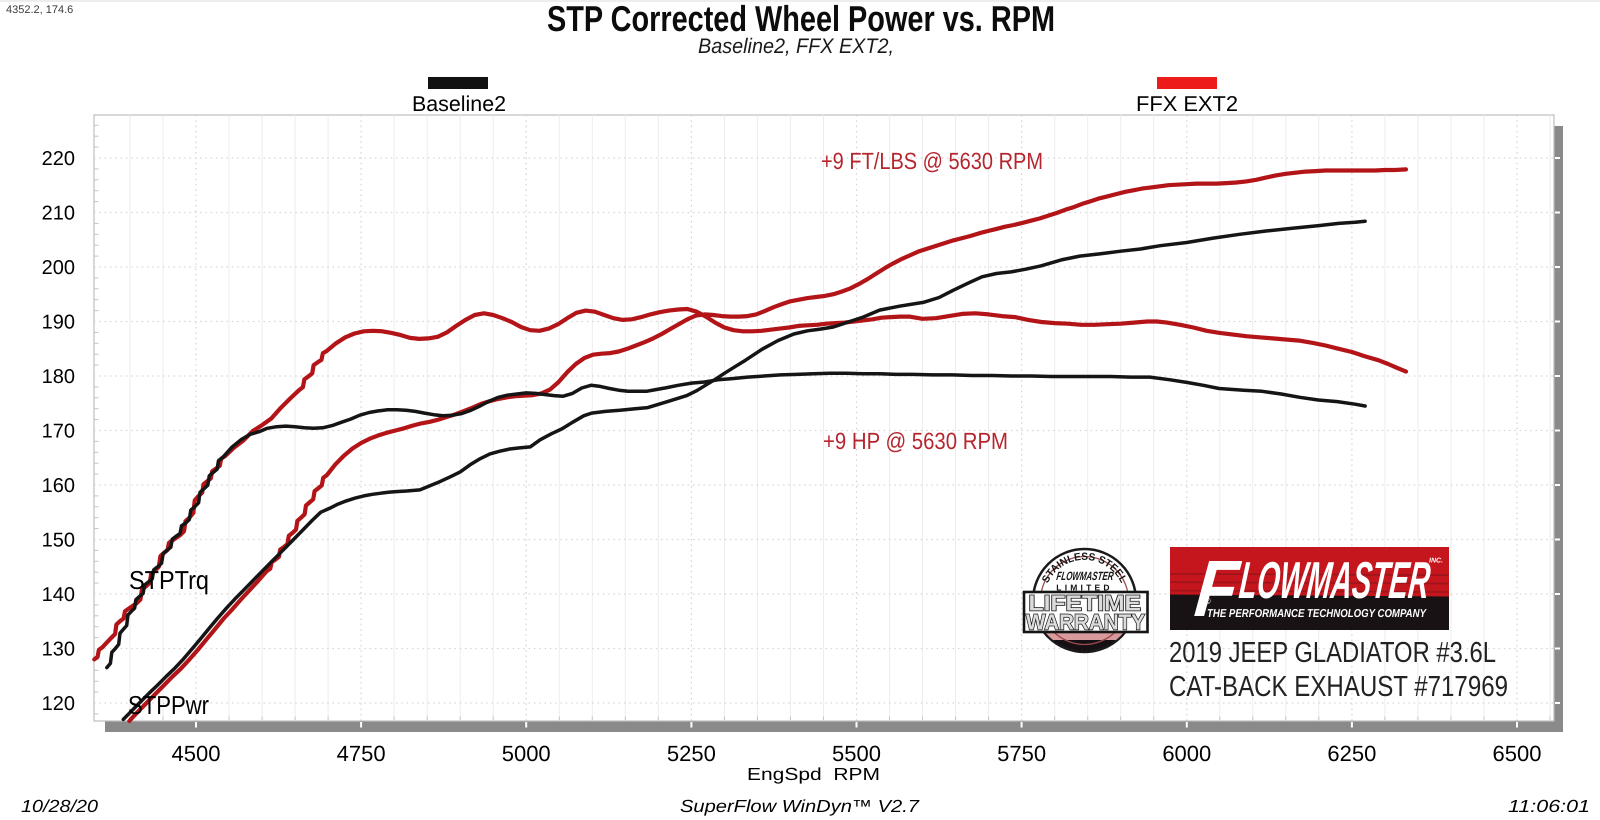 The image size is (1600, 820). What do you see at coordinates (196, 753) in the screenshot?
I see `svg-text: 4500` at bounding box center [196, 753].